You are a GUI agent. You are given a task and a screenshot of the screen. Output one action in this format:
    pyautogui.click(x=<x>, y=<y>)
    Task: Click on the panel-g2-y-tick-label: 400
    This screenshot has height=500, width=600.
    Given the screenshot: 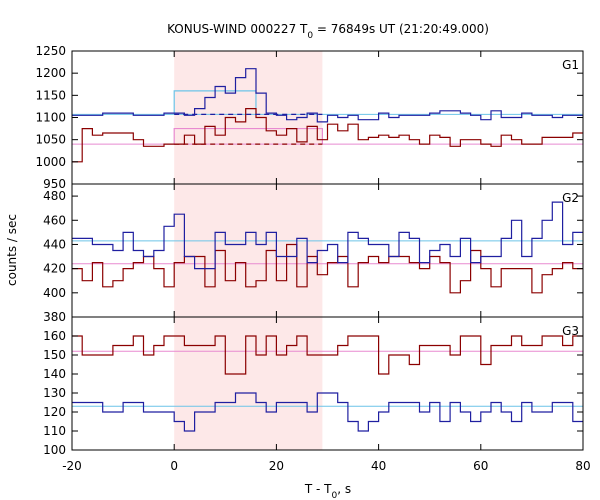 What is the action you would take?
    pyautogui.click(x=54, y=293)
    